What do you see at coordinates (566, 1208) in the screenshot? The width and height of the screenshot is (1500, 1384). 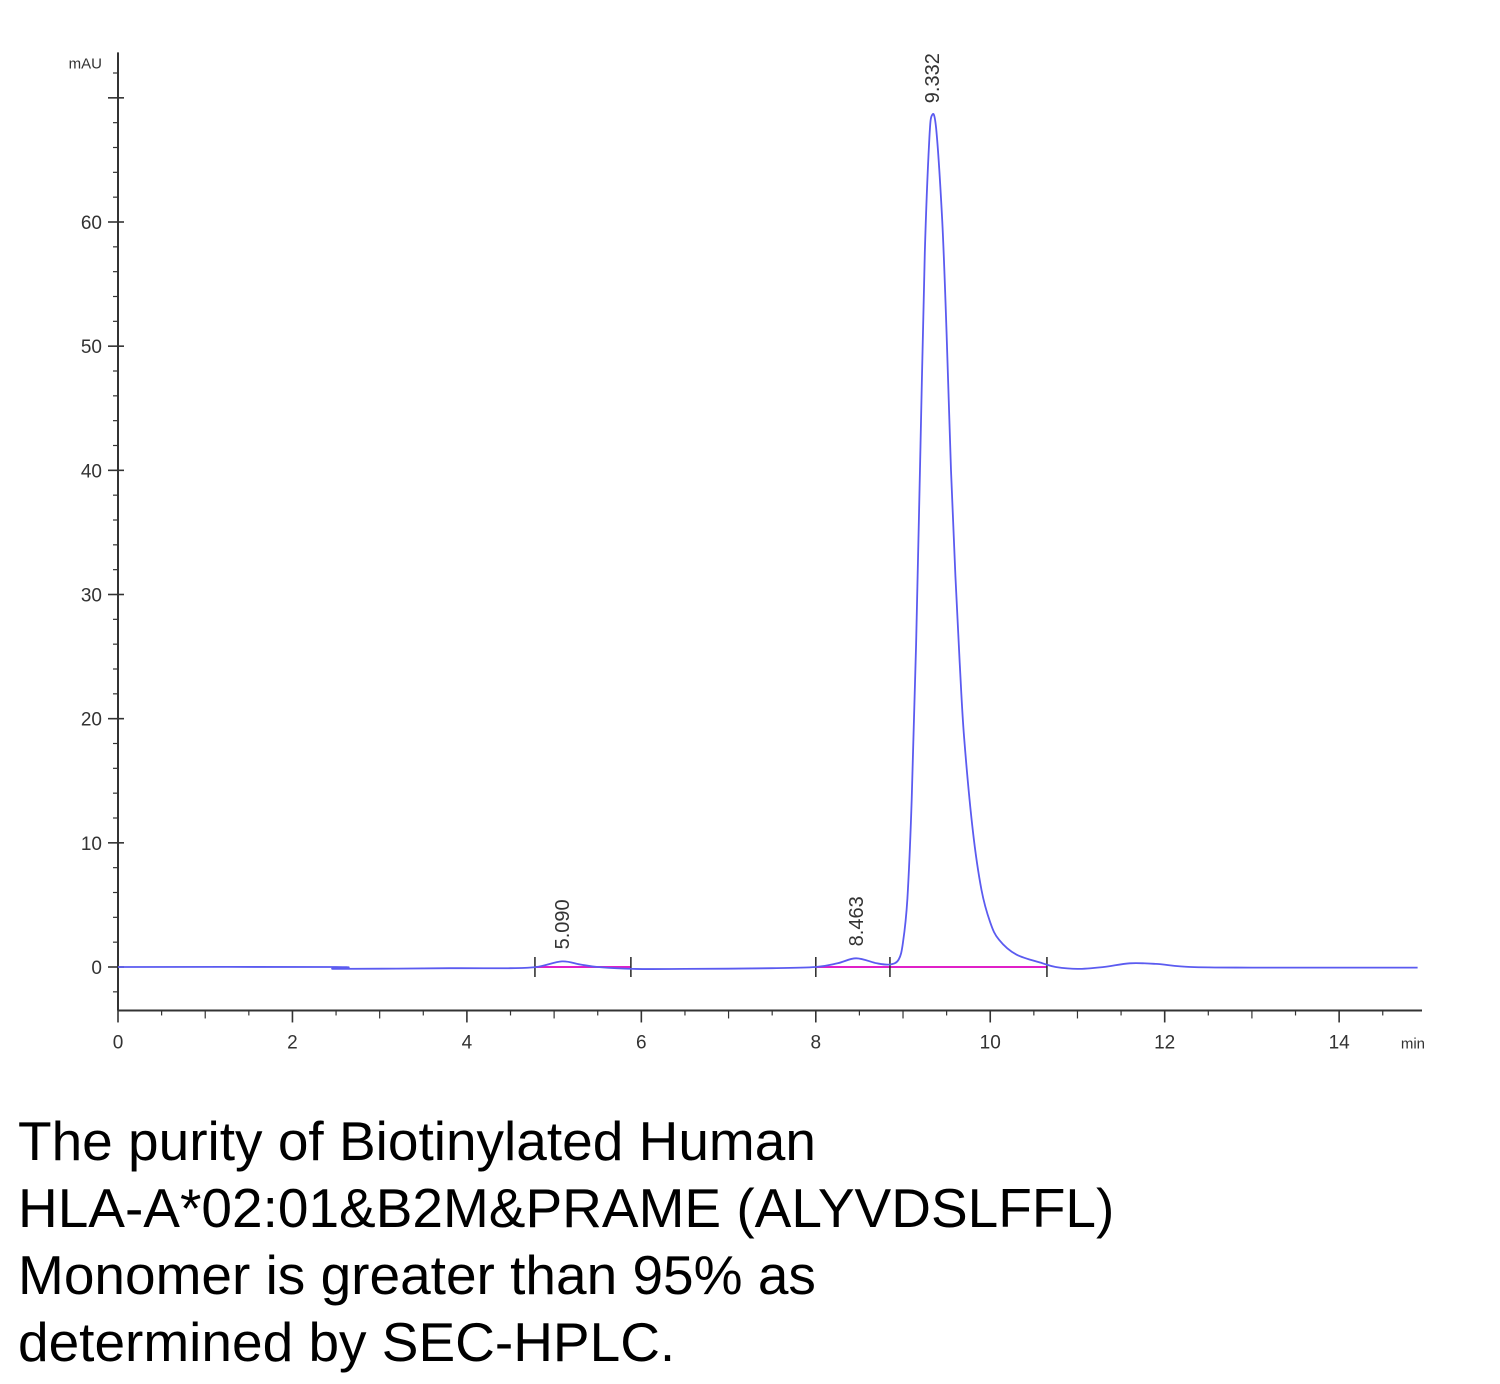 I see `caption-line-2: HLA-A*02:01&B2M&PRAME (ALYVDSLFFL)` at bounding box center [566, 1208].